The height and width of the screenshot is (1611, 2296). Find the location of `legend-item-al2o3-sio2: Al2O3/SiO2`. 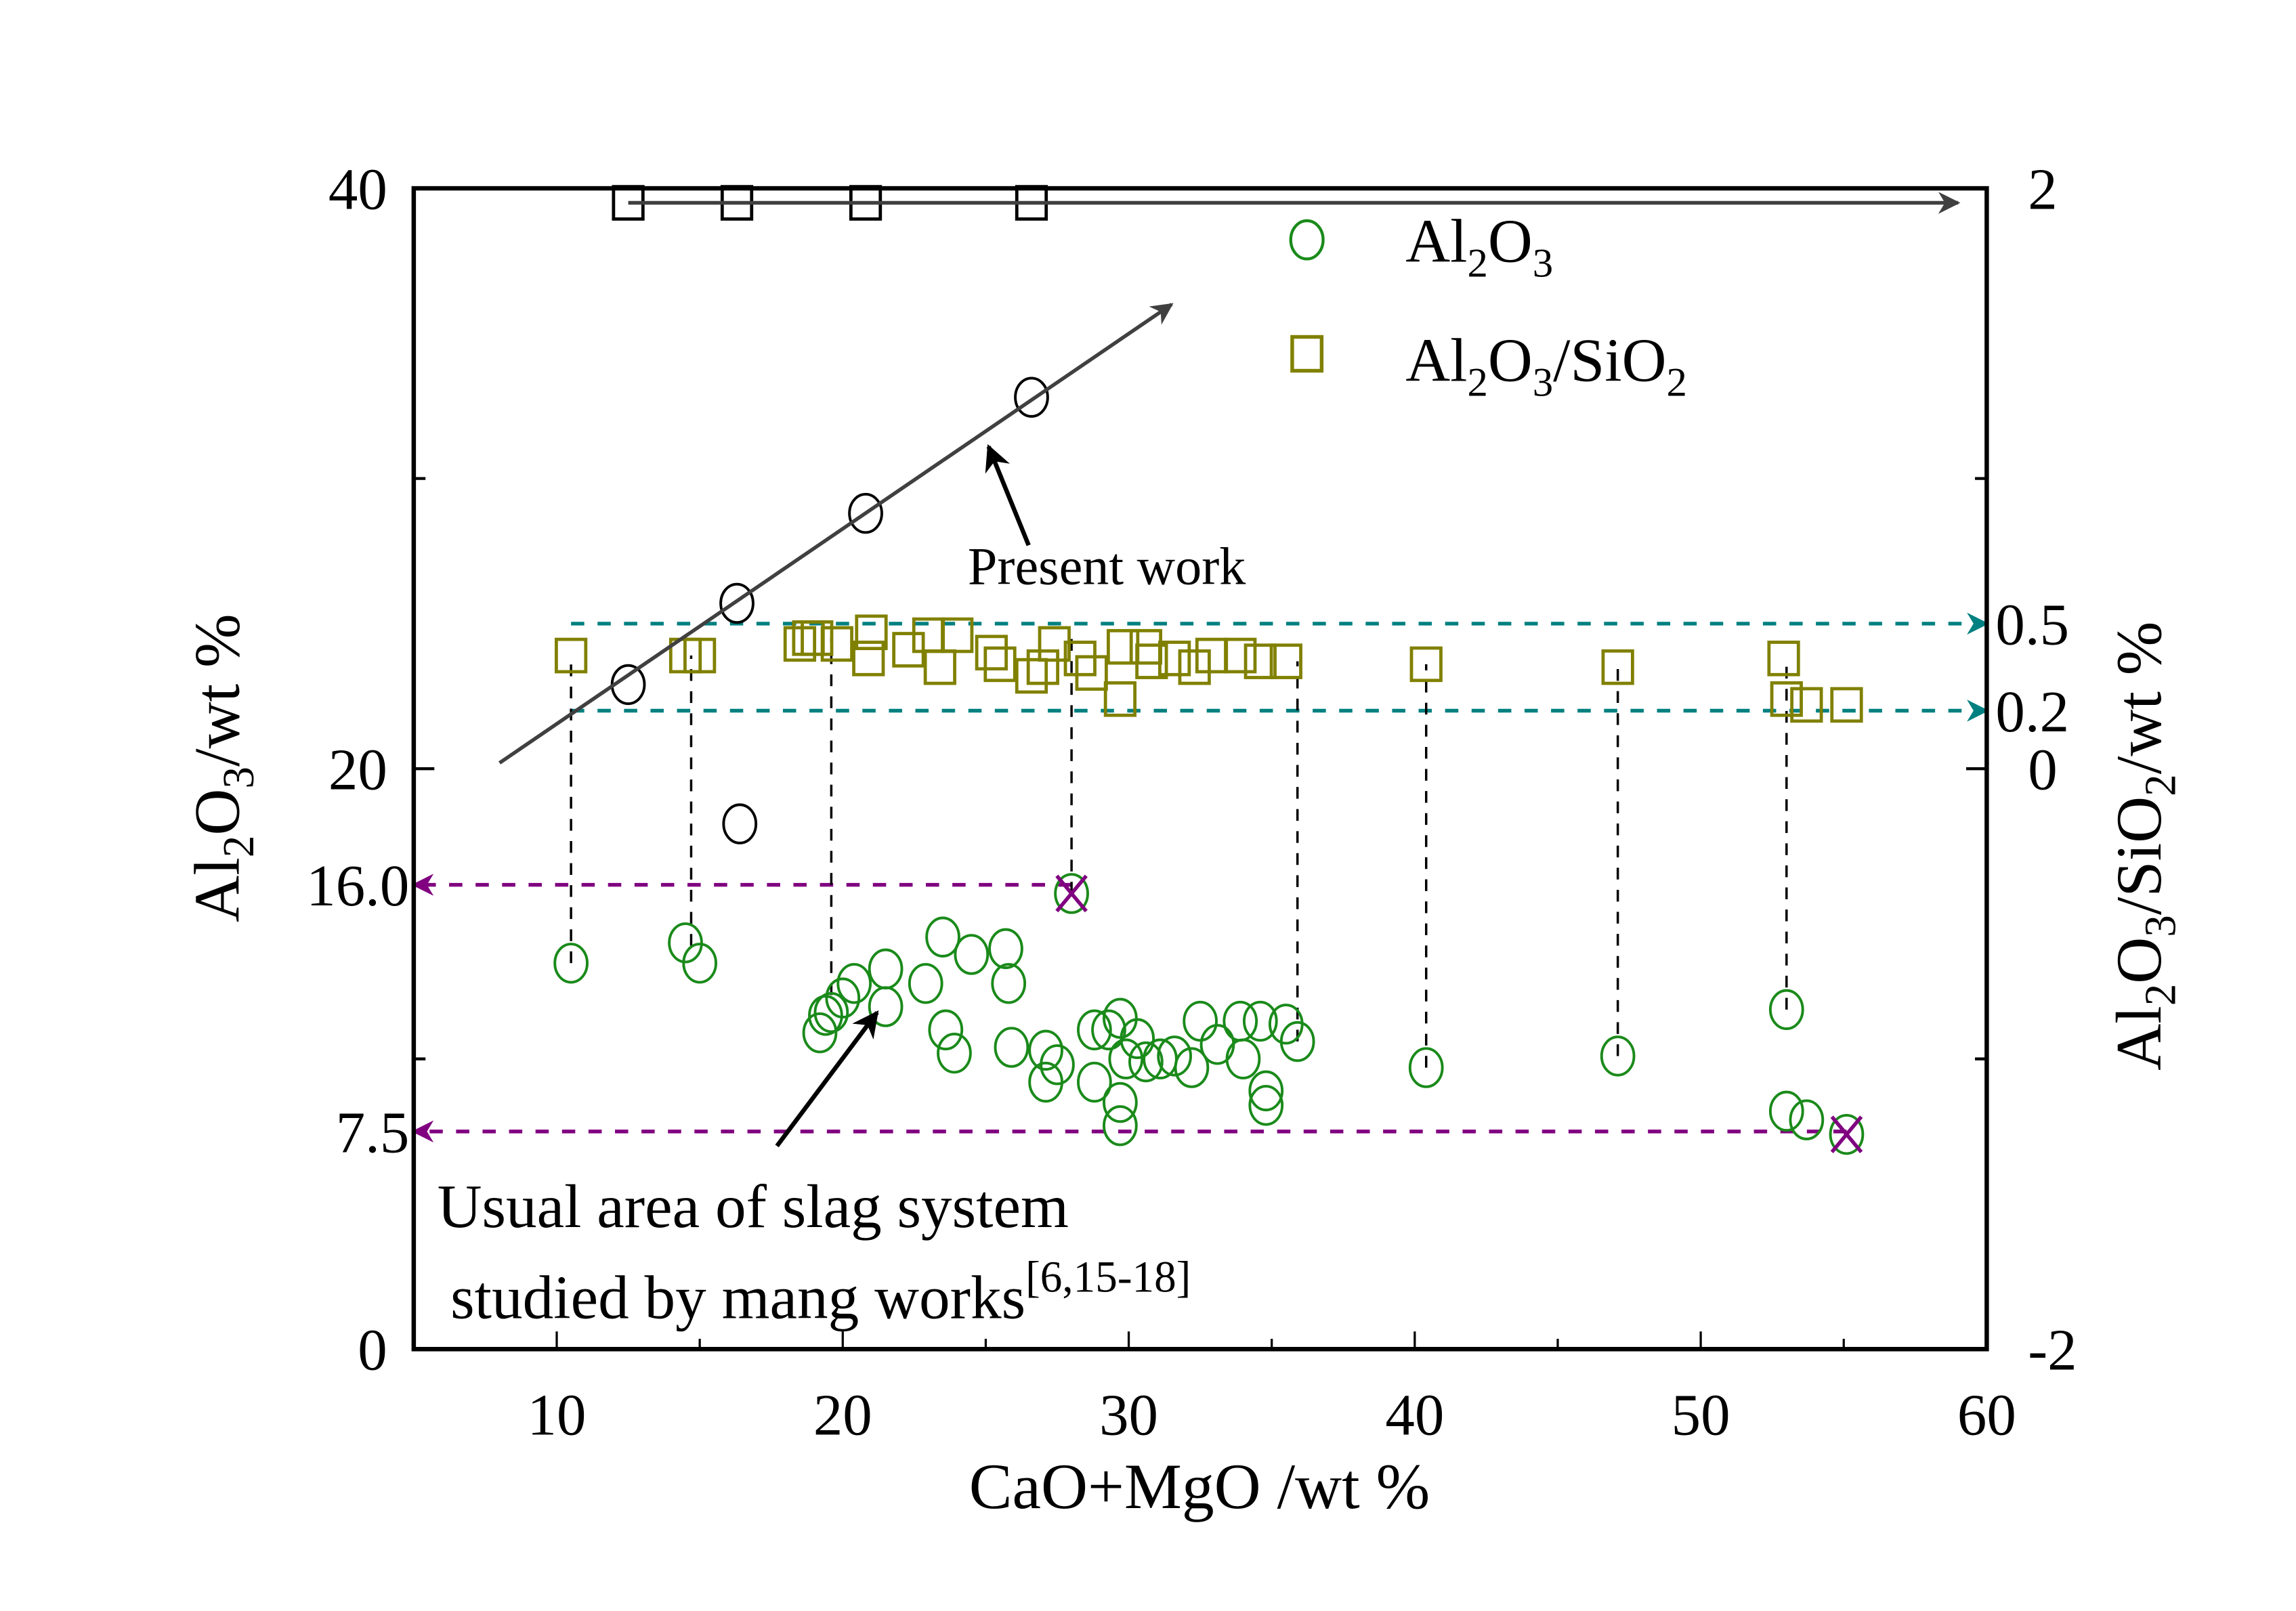

legend-item-al2o3-sio2: Al2O3/SiO2 is located at coordinates (1488, 366).